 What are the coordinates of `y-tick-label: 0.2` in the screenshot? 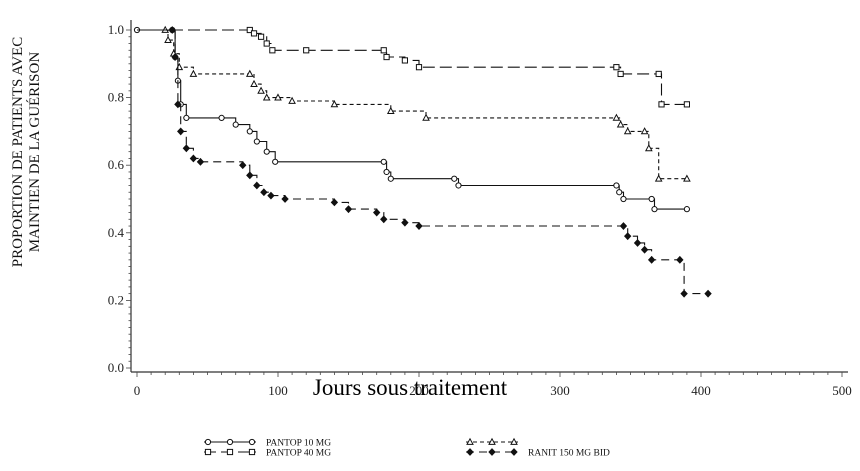 It's located at (116, 299).